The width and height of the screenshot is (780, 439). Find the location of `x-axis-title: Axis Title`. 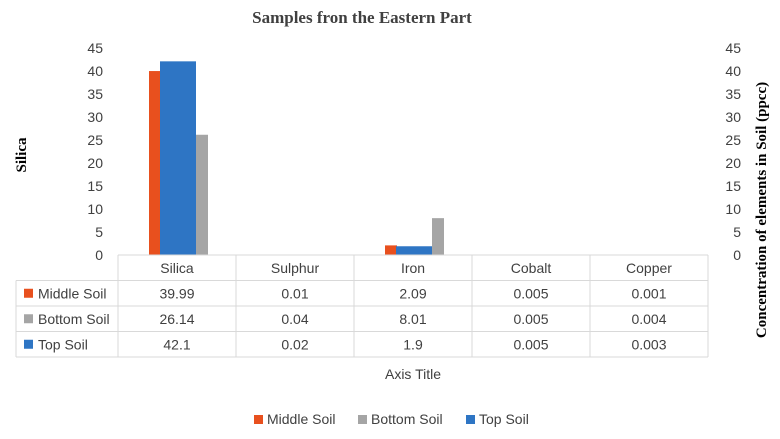

x-axis-title: Axis Title is located at coordinates (413, 374).